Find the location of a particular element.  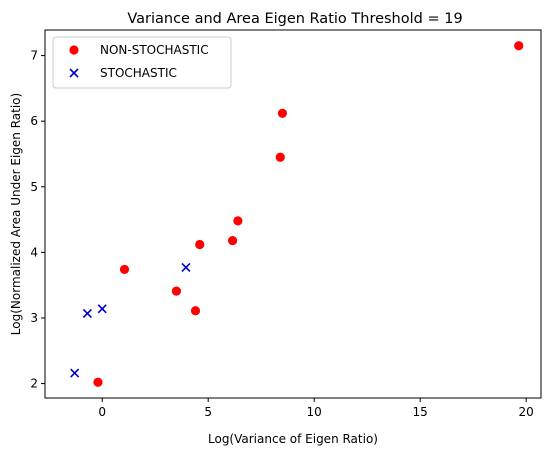

x-tick-label: 5 is located at coordinates (208, 412).